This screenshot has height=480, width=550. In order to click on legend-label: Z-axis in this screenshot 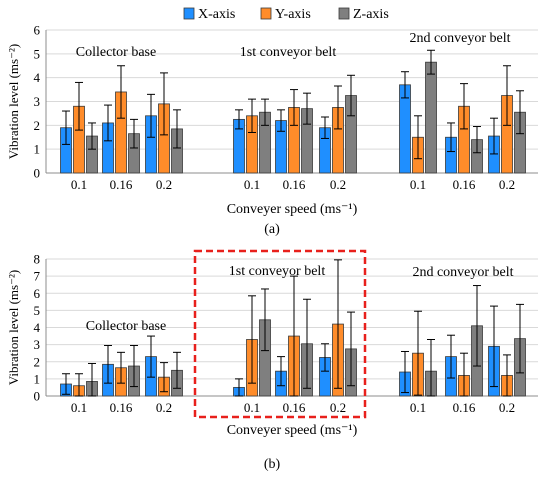, I will do `click(371, 14)`.